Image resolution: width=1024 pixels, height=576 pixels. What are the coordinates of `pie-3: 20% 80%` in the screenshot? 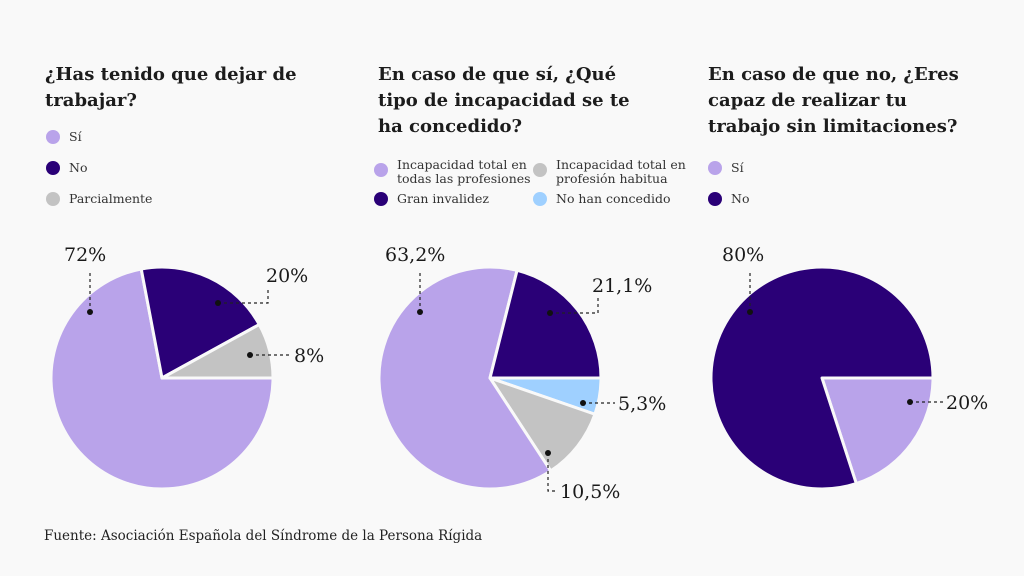 It's located at (848, 367).